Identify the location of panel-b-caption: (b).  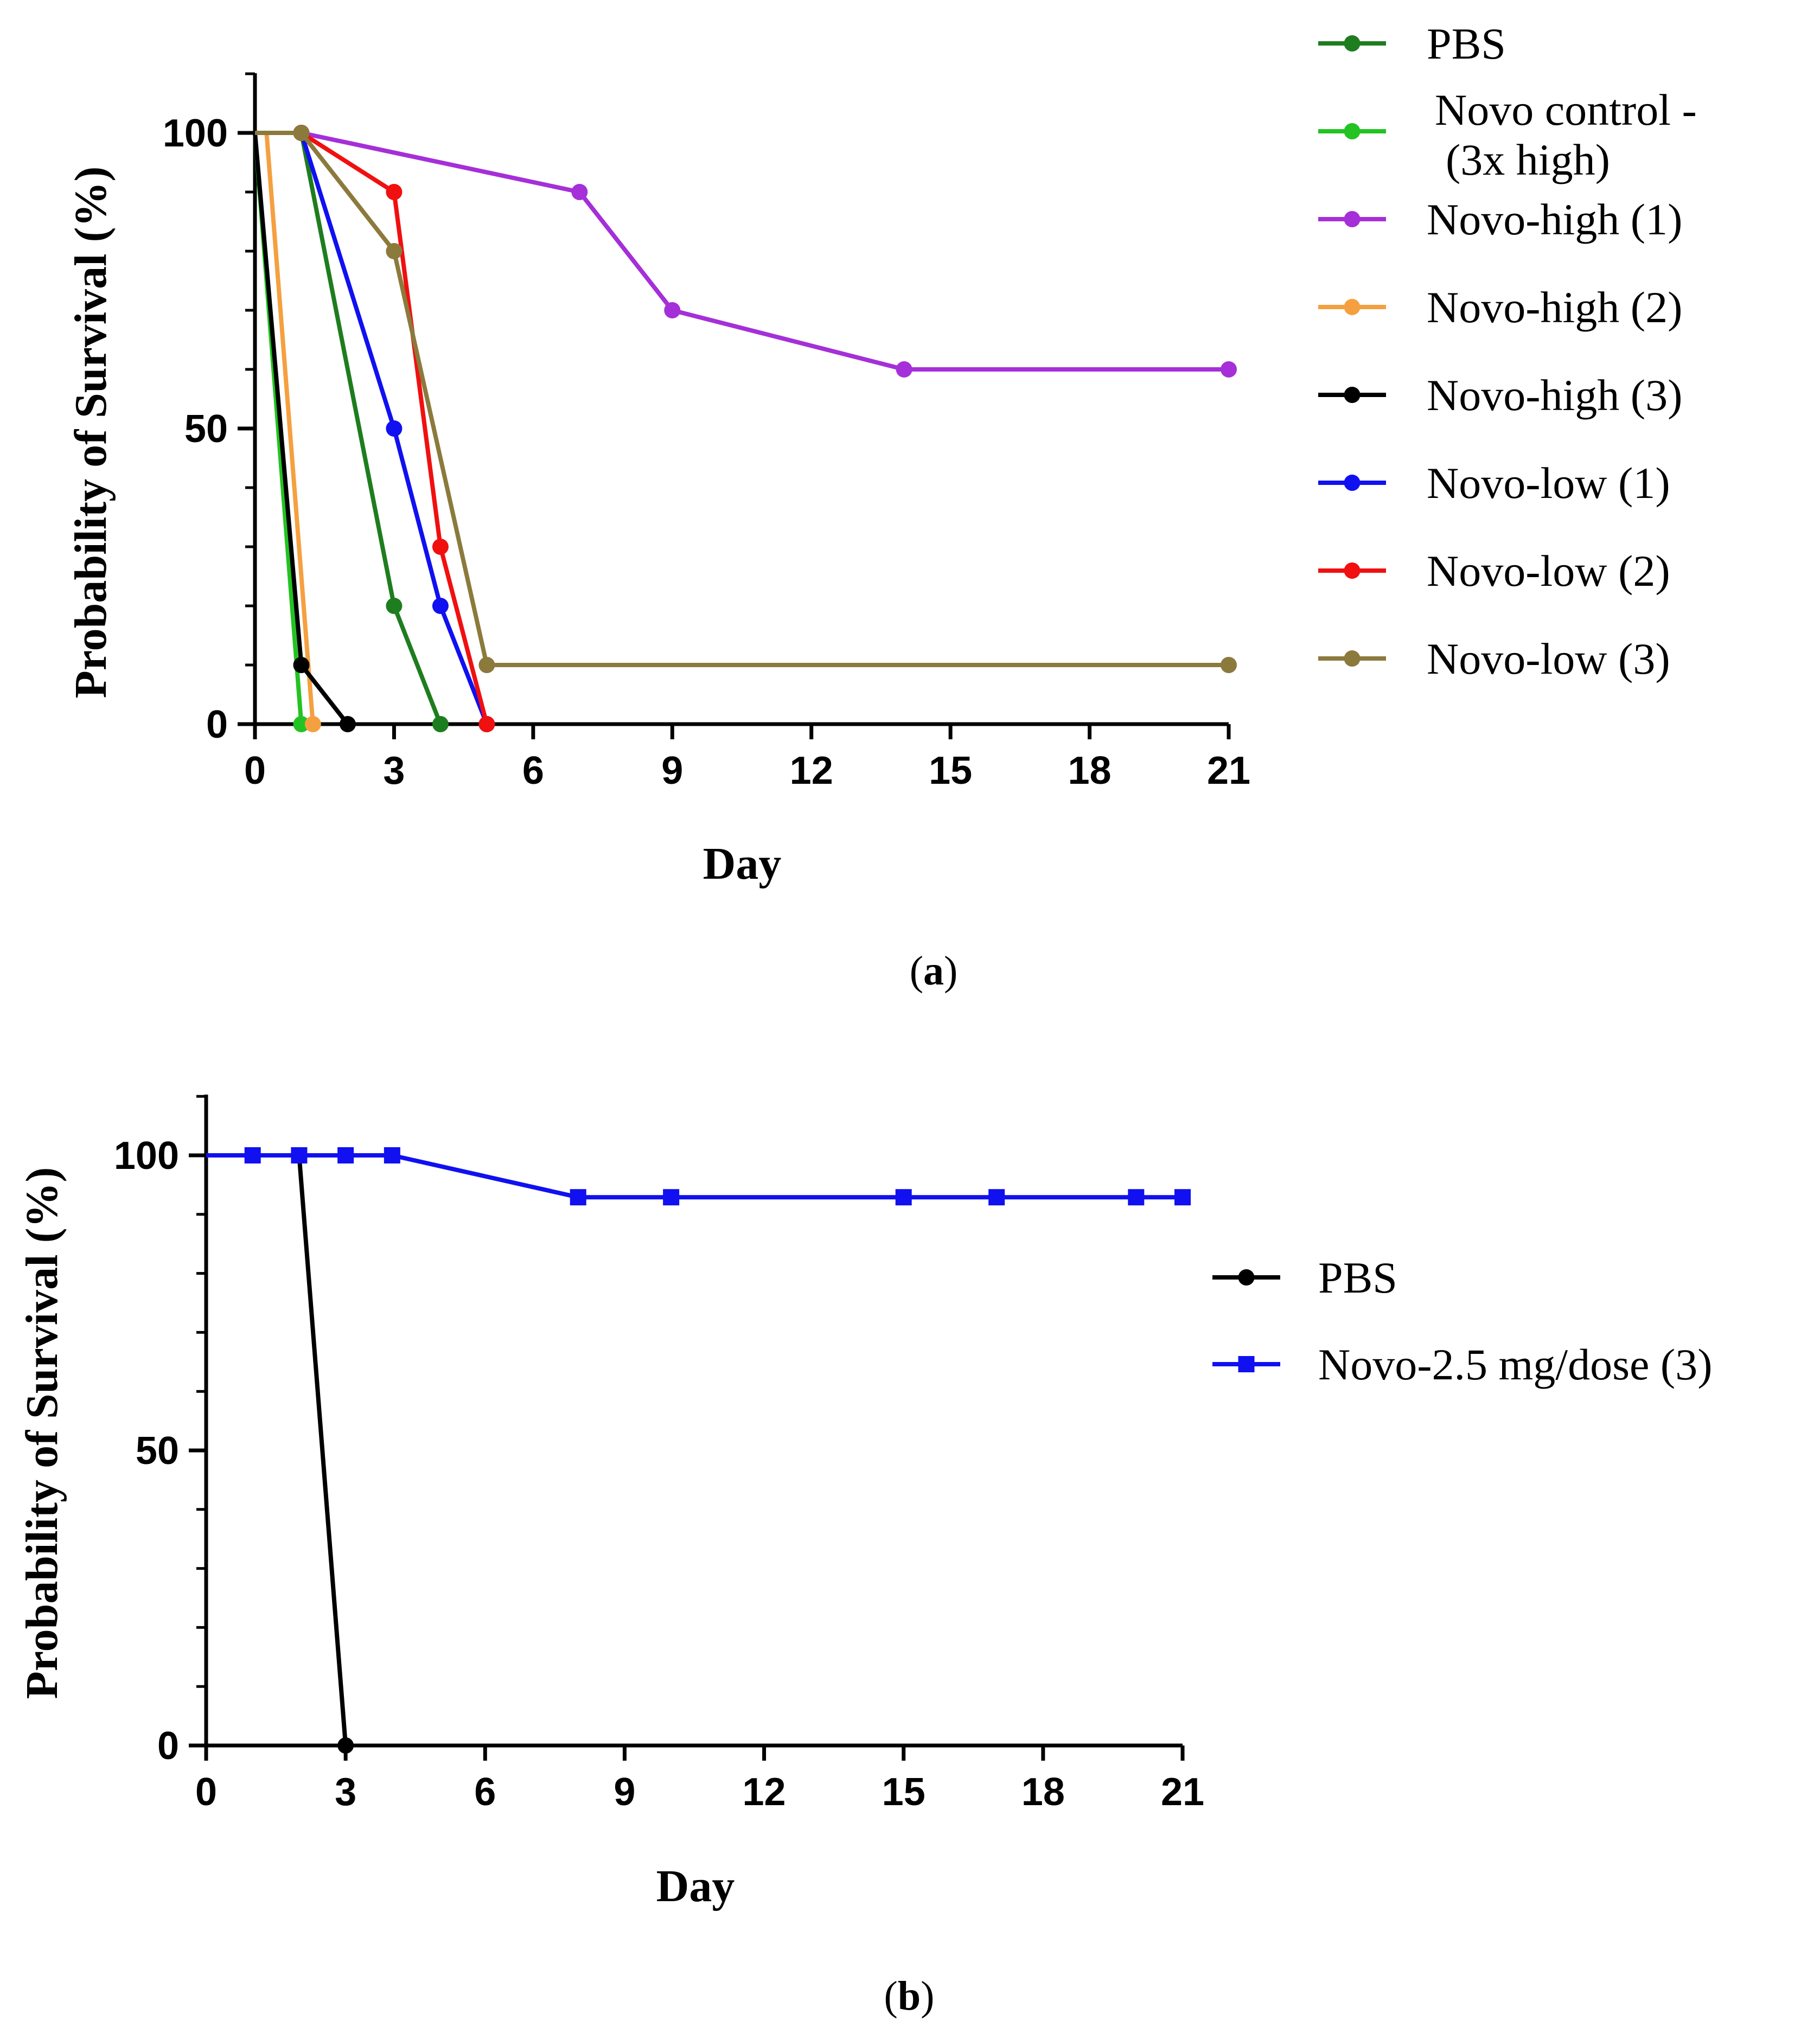
(909, 1996).